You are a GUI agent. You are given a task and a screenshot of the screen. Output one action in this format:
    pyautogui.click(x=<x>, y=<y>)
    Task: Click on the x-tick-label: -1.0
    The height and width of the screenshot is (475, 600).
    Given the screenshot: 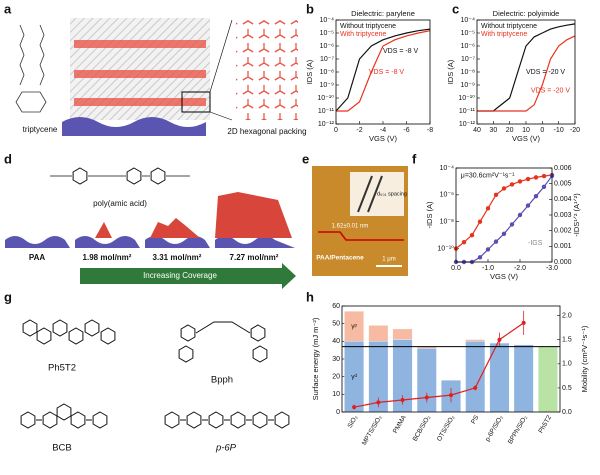 What is the action you would take?
    pyautogui.click(x=488, y=268)
    